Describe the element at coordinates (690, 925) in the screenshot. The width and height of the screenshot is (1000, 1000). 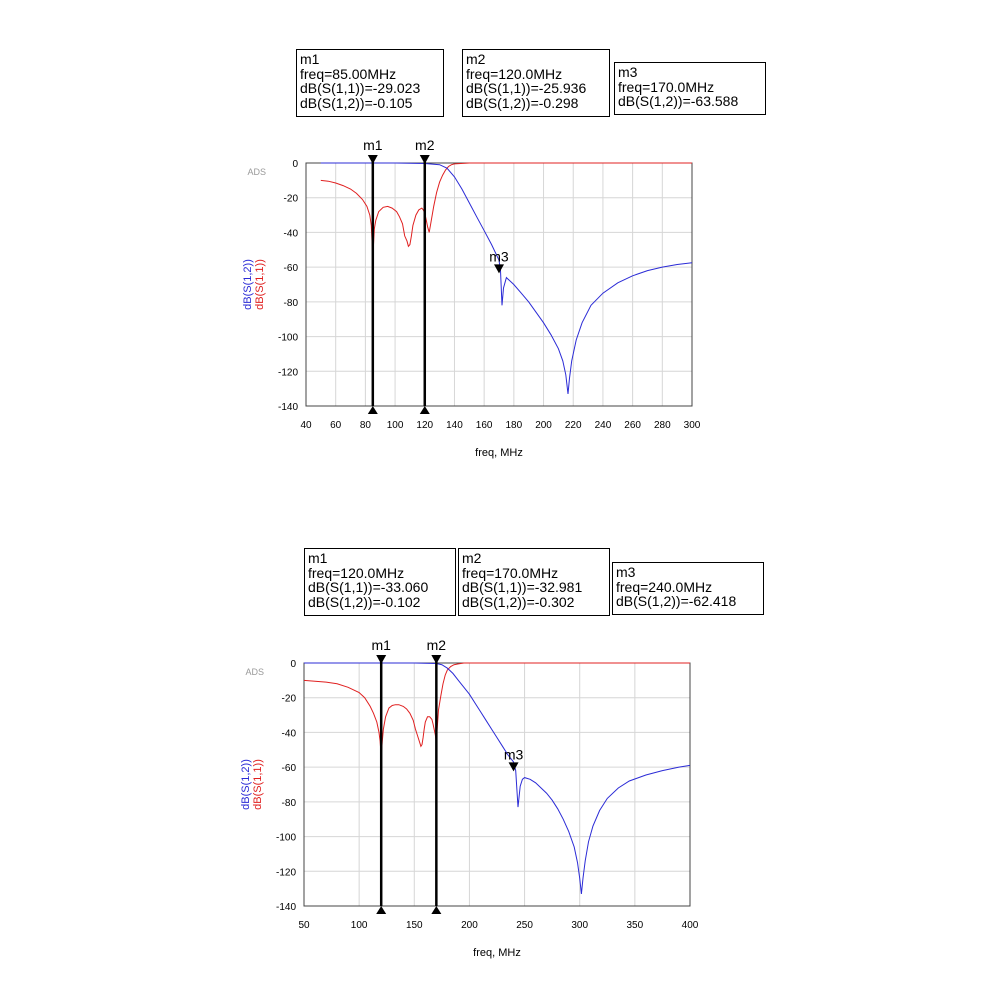
I see `x-tick-label: 400` at that location.